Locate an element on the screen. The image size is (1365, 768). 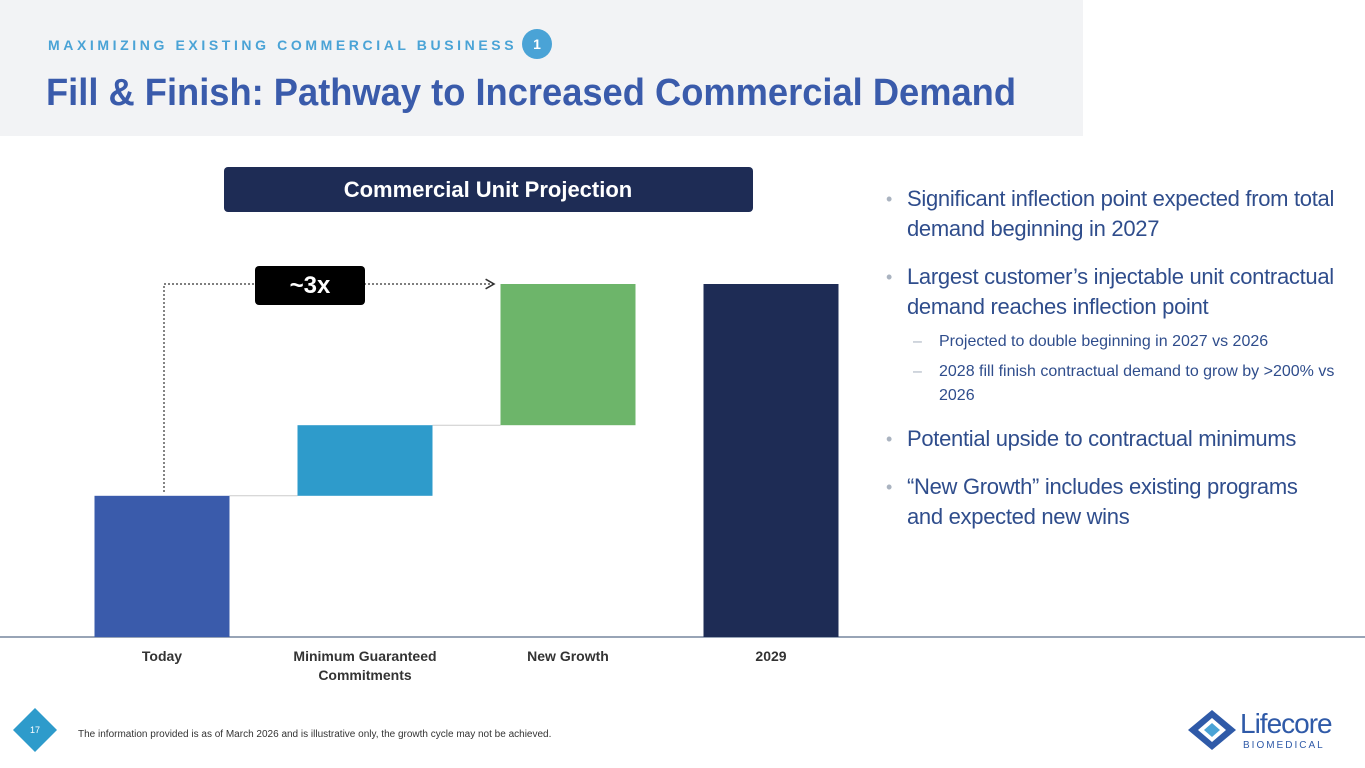
page-number: 17 is located at coordinates (35, 730).